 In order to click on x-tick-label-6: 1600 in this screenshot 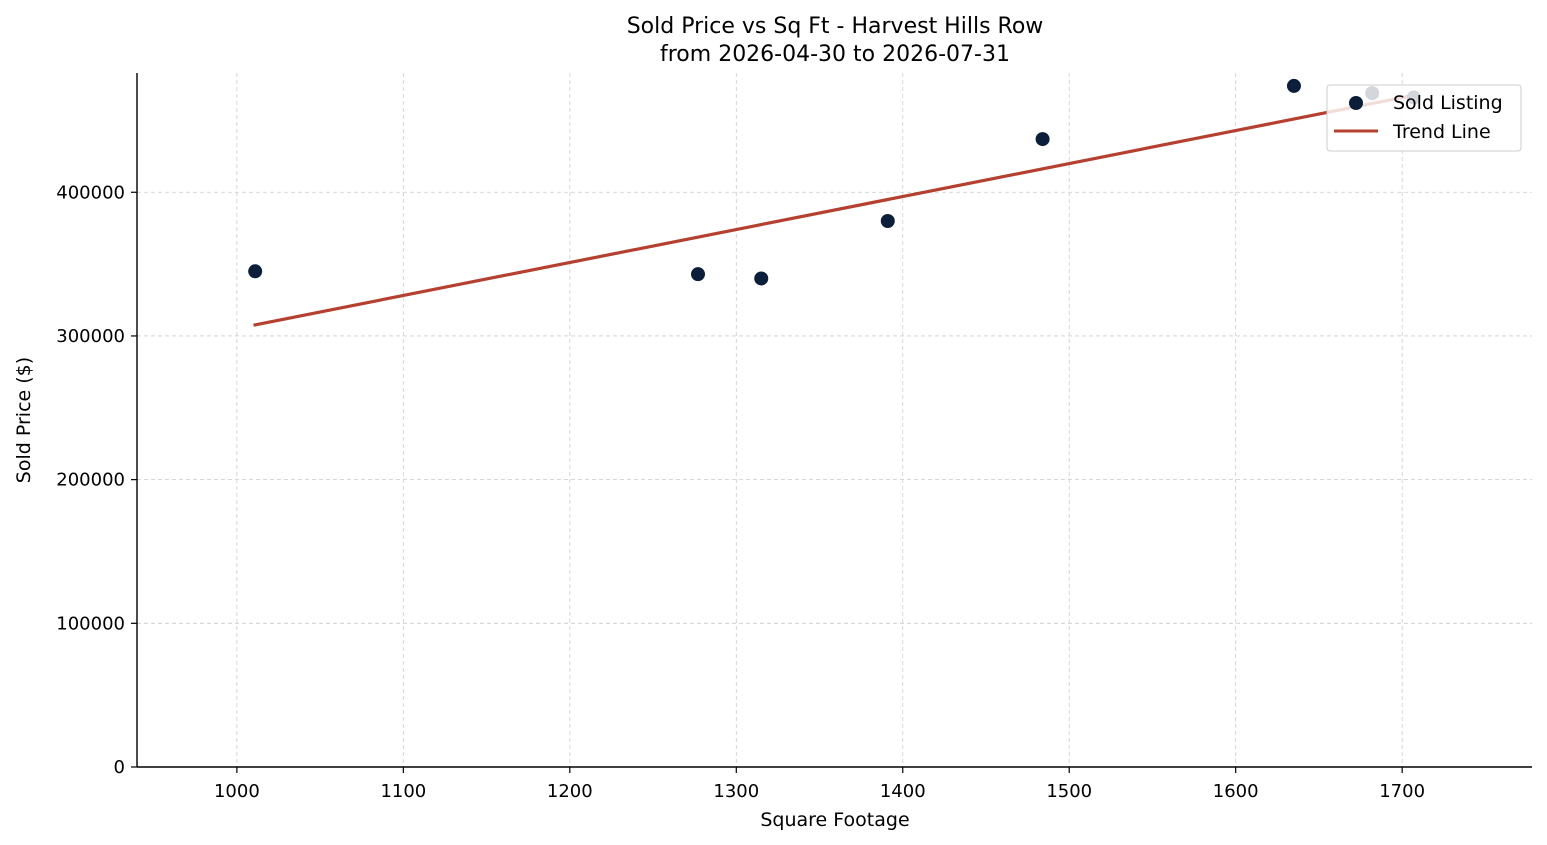, I will do `click(1236, 791)`.